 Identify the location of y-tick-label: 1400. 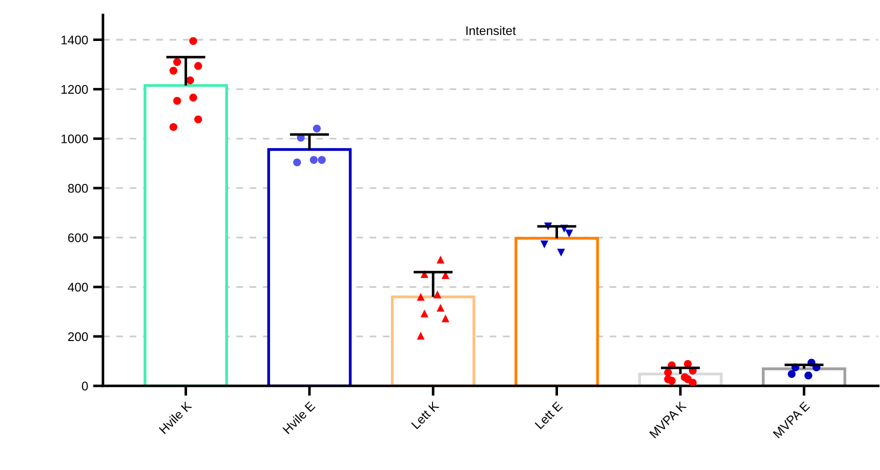
(75, 40).